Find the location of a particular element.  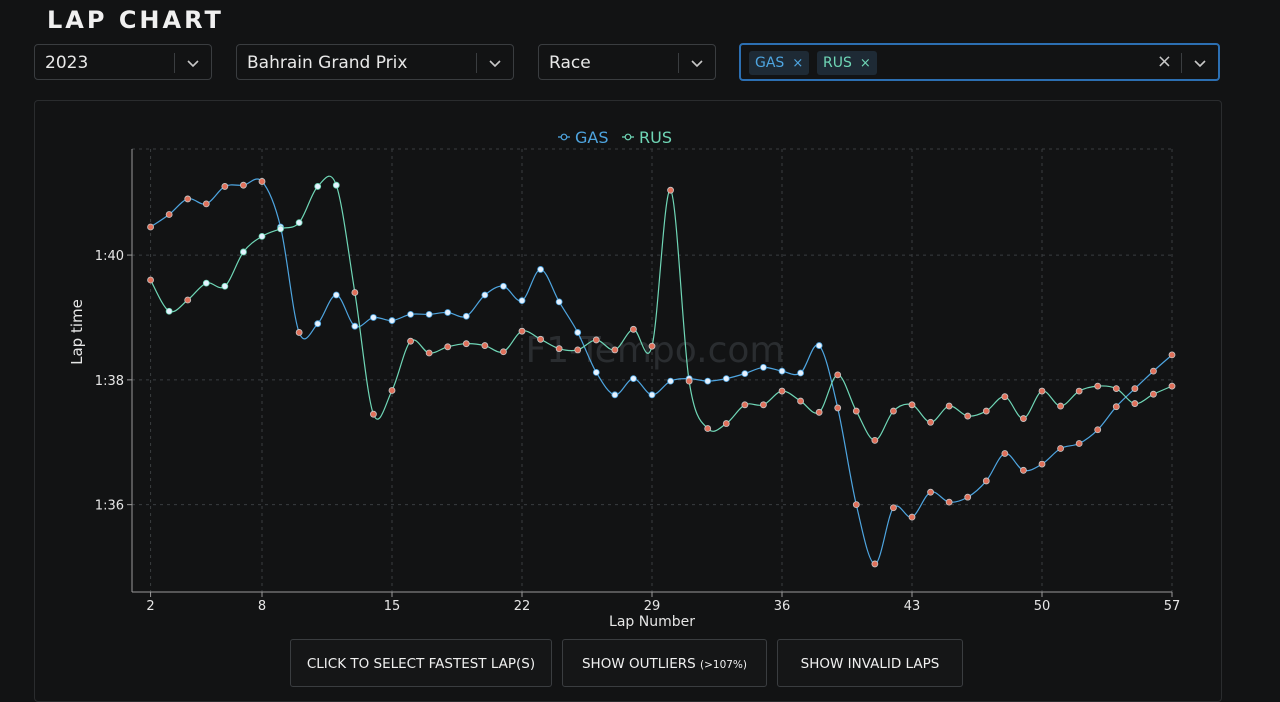

show-invalid-laps-button: SHOW INVALID LAPS is located at coordinates (870, 663).